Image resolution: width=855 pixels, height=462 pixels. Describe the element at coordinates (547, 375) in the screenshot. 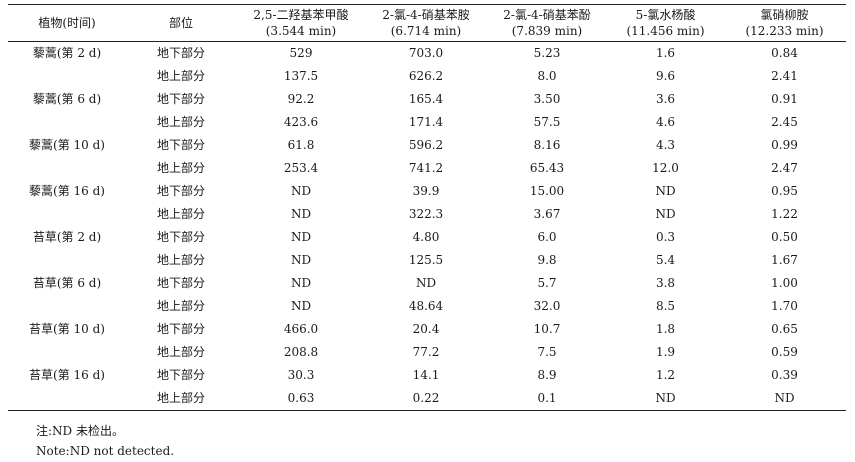

I see `value-cell: 8.9` at that location.